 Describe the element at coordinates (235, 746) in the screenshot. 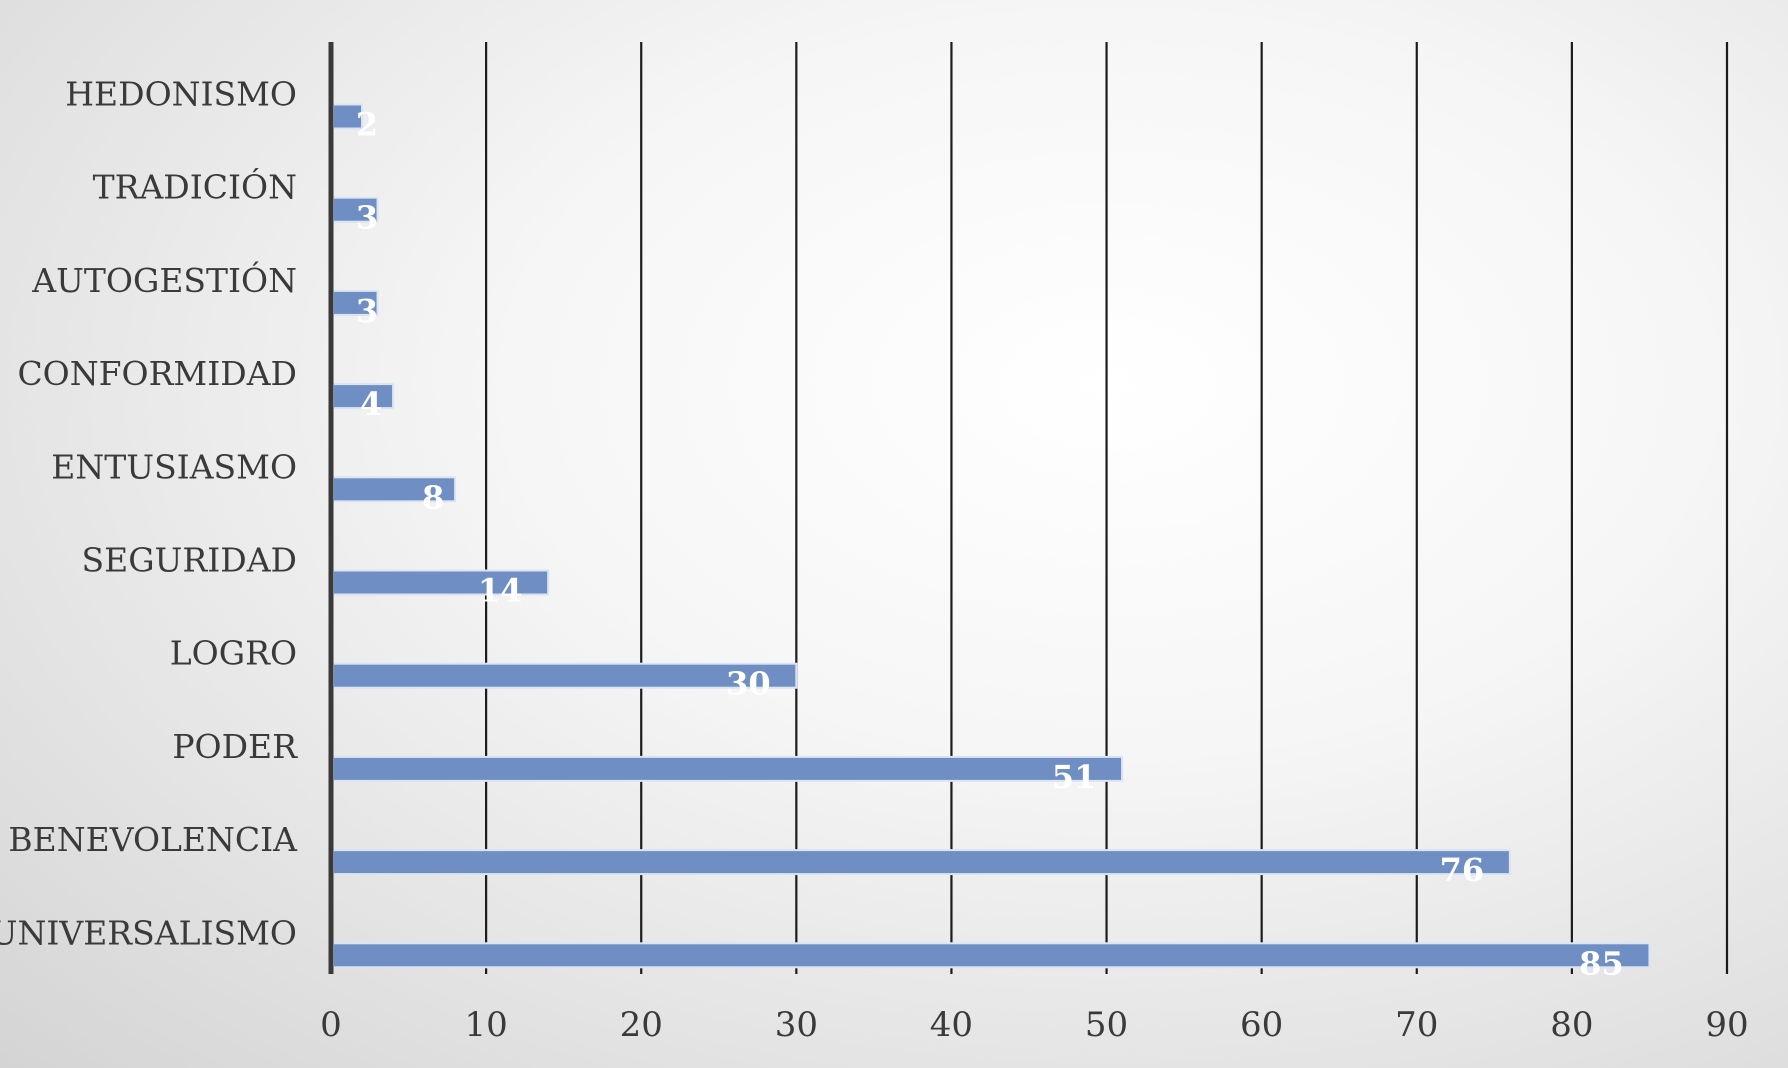

I see `category-label: PODER` at that location.